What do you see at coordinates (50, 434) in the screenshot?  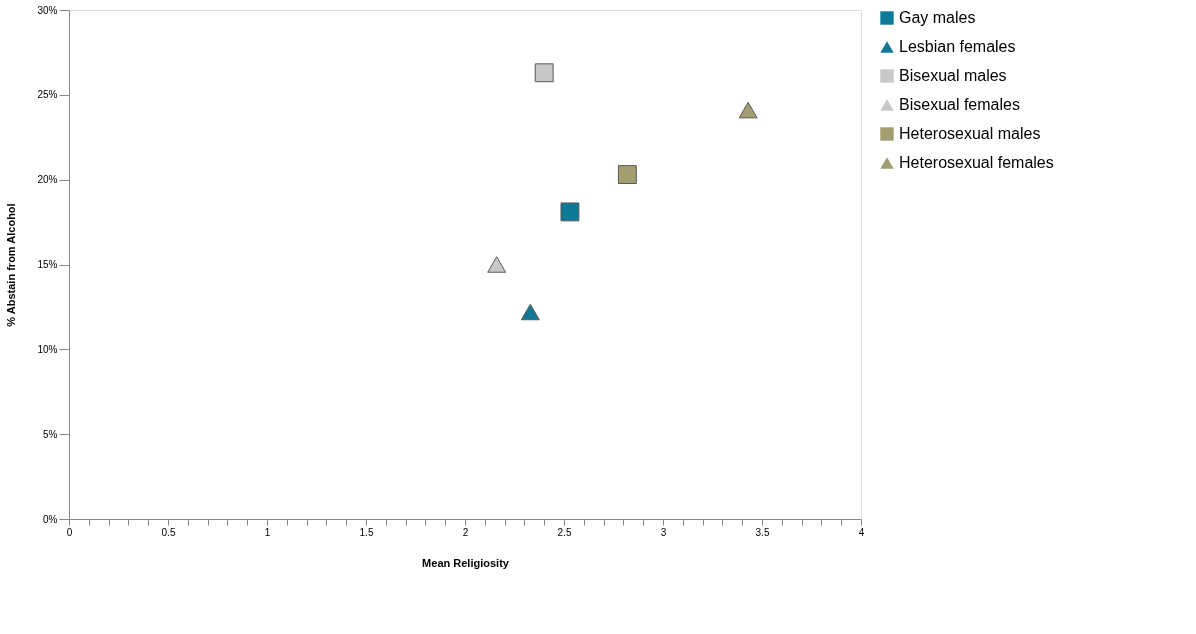 I see `y-tick-label: 5%` at bounding box center [50, 434].